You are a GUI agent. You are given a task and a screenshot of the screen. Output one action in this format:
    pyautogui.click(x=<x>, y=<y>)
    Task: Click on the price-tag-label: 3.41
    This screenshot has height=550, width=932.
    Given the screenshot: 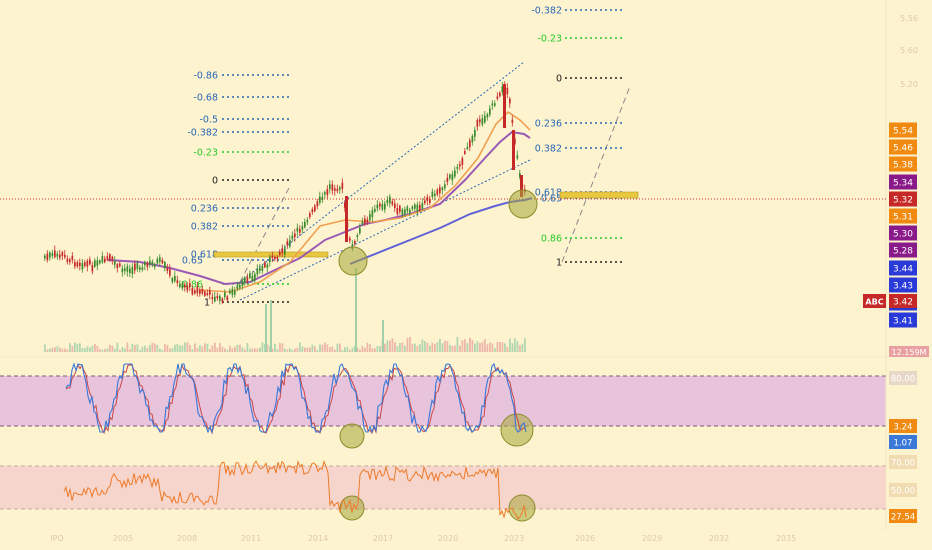 What is the action you would take?
    pyautogui.click(x=903, y=322)
    